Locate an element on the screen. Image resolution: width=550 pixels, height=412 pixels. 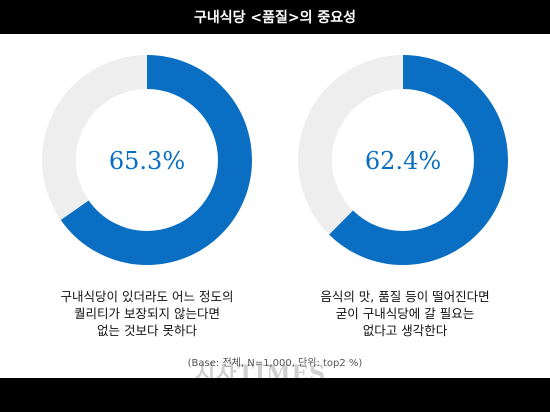
page-title: 구내식당 <품질>의 중요성 is located at coordinates (274, 18).